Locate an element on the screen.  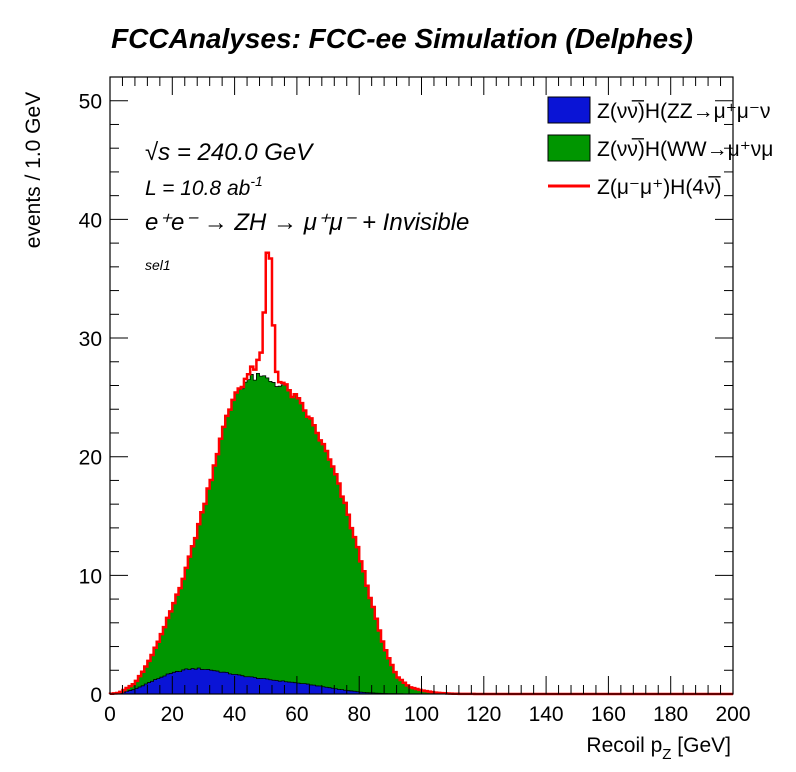
legend-label-sig: Z(μ⁻μ⁺)H(4ν̅) is located at coordinates (659, 187).